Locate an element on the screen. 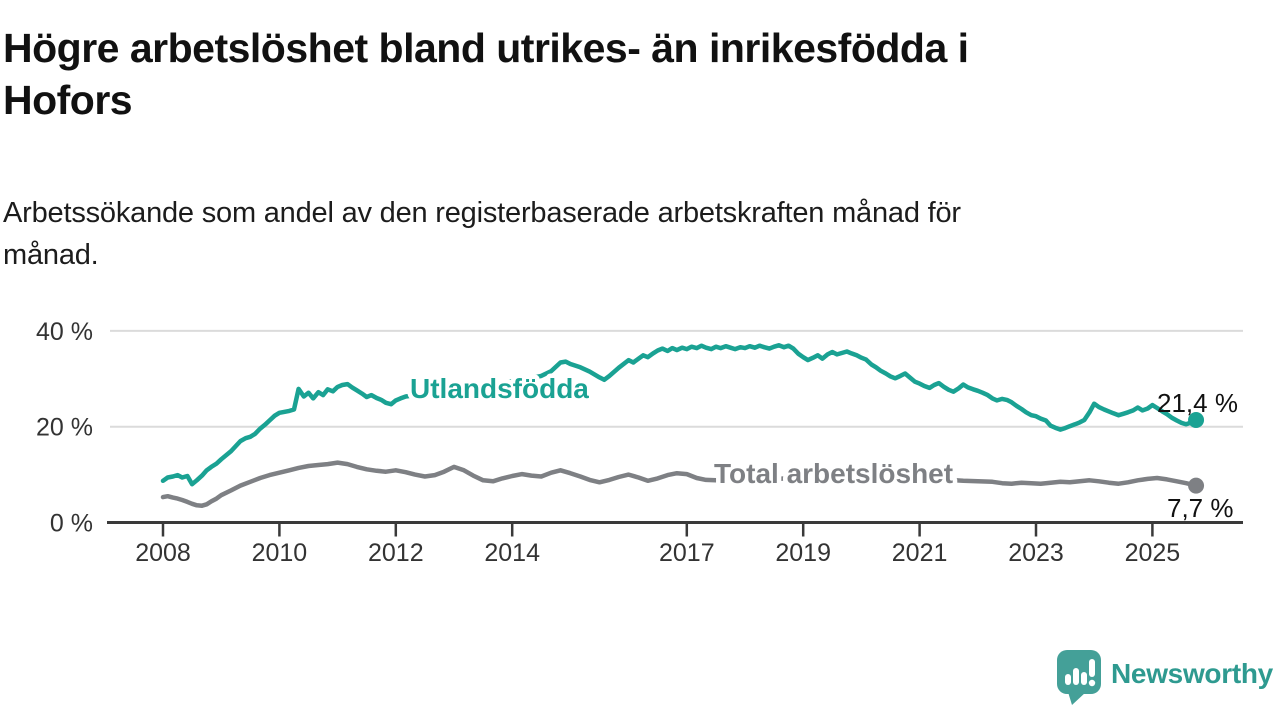  x-tick-label-2008: 2008 is located at coordinates (163, 553).